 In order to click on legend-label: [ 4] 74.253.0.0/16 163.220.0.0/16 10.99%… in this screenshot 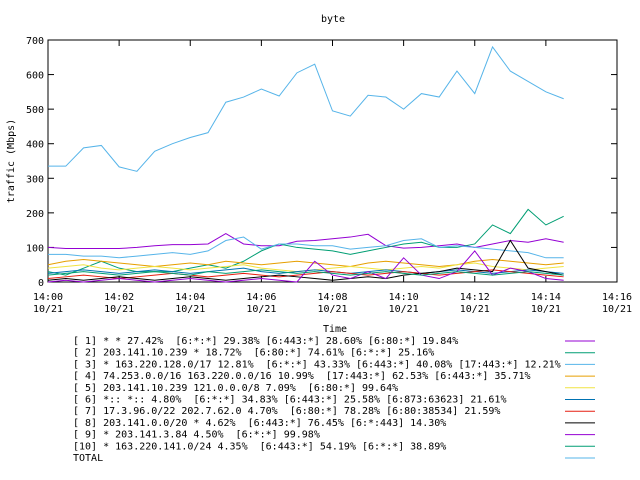, I will do `click(302, 376)`.